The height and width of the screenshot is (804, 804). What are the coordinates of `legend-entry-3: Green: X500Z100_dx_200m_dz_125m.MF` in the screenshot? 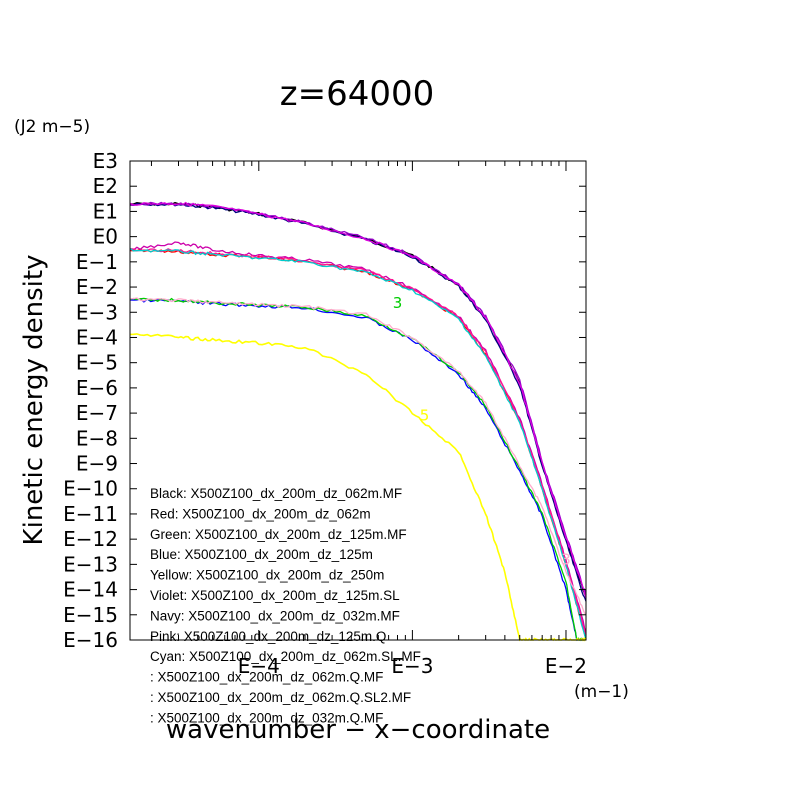 It's located at (278, 534).